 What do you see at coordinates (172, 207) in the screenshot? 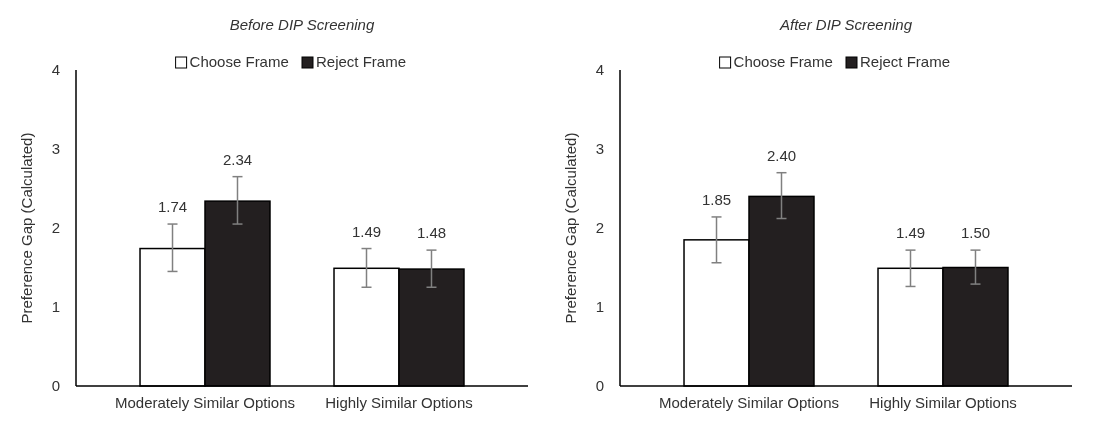
I see `data-label: 1.74` at bounding box center [172, 207].